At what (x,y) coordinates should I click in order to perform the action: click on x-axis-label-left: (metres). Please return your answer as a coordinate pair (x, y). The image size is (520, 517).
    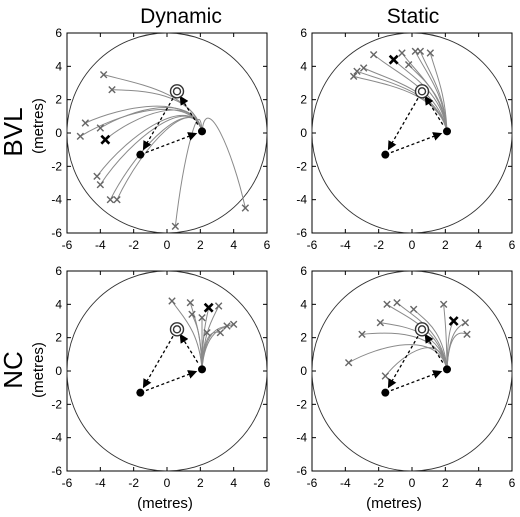
    Looking at the image, I should click on (165, 503).